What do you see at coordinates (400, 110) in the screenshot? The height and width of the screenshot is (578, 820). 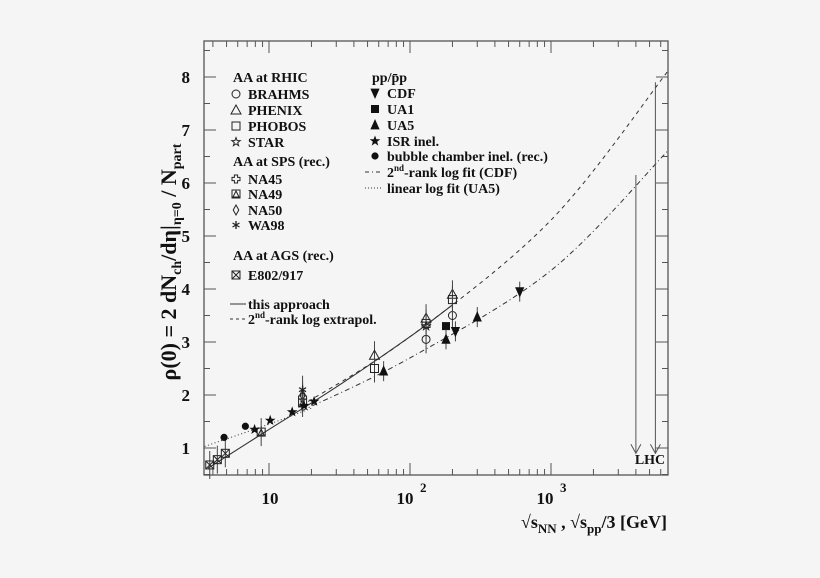 I see `svg-text: UA1` at bounding box center [400, 110].